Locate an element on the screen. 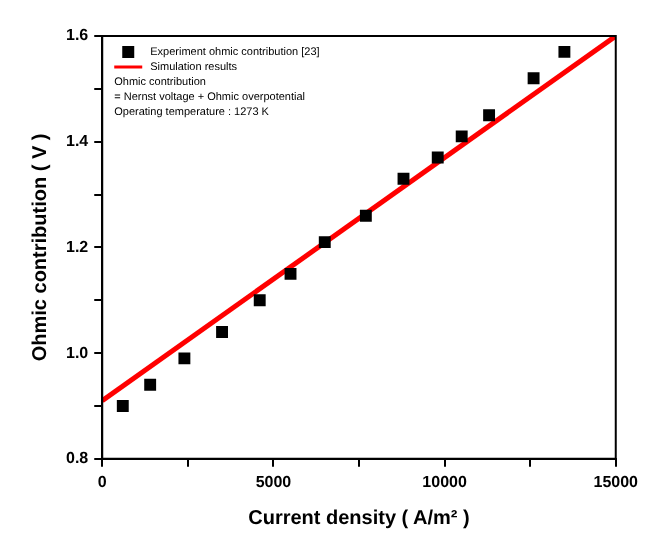 Image resolution: width=660 pixels, height=554 pixels. x-tick-label: 15000 is located at coordinates (616, 481).